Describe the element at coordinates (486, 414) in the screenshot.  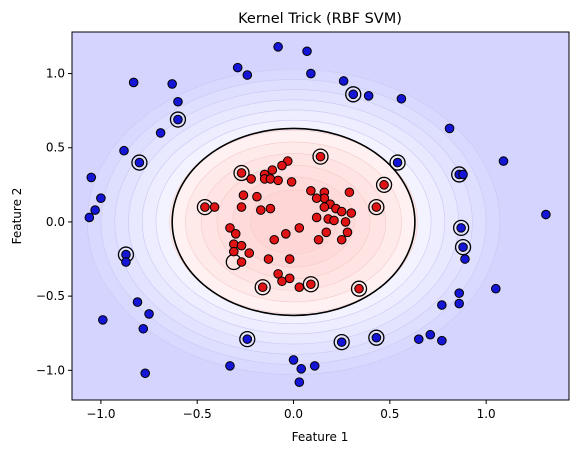
I see `x-tick-label: 1.0` at that location.